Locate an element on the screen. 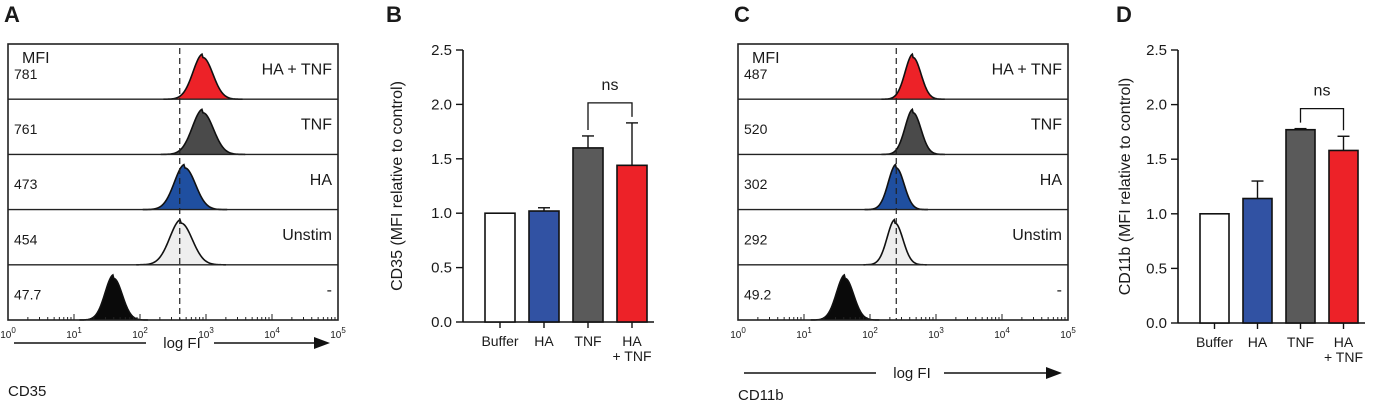 The height and width of the screenshot is (412, 1389). panel-letter-d: D is located at coordinates (1124, 14).